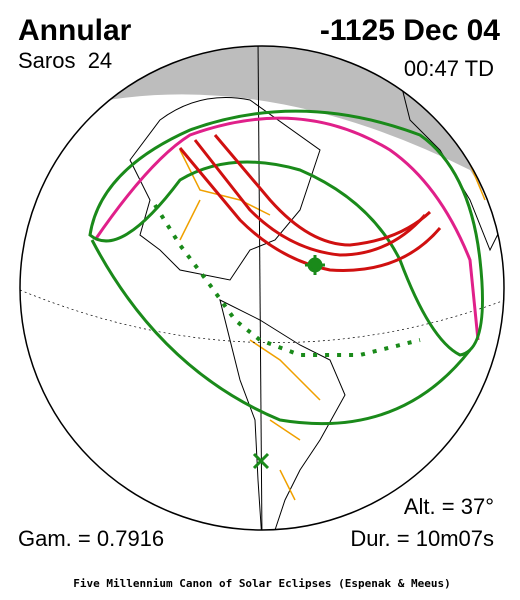  What do you see at coordinates (315, 265) in the screenshot?
I see `greatest-eclipse-marker` at bounding box center [315, 265].